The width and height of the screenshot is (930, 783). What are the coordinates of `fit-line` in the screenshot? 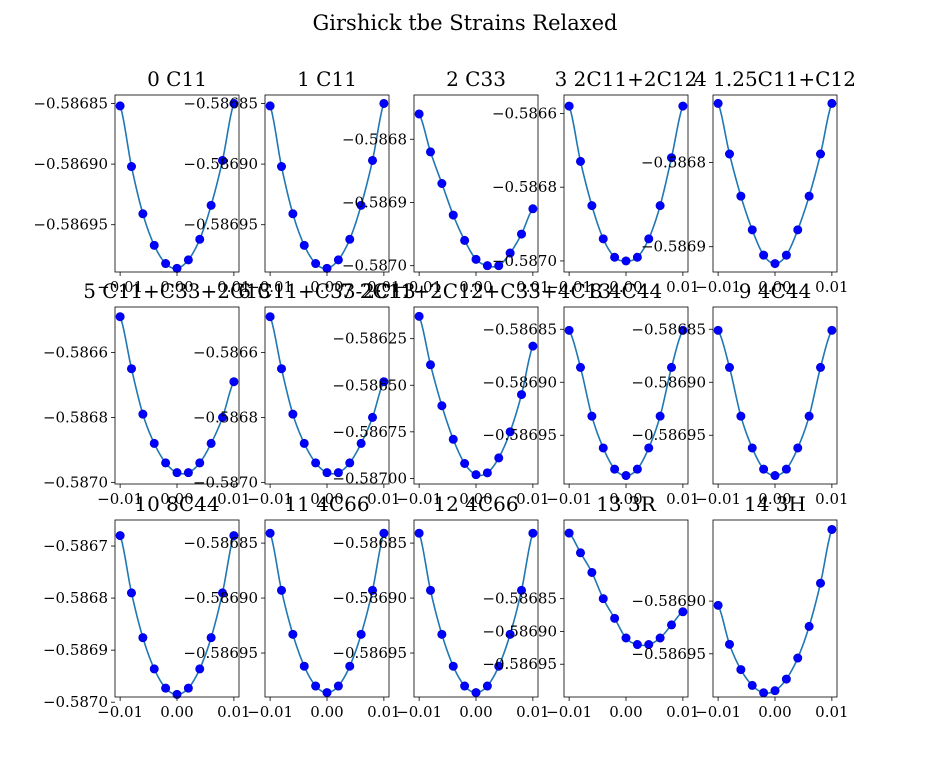 It's located at (177, 395).